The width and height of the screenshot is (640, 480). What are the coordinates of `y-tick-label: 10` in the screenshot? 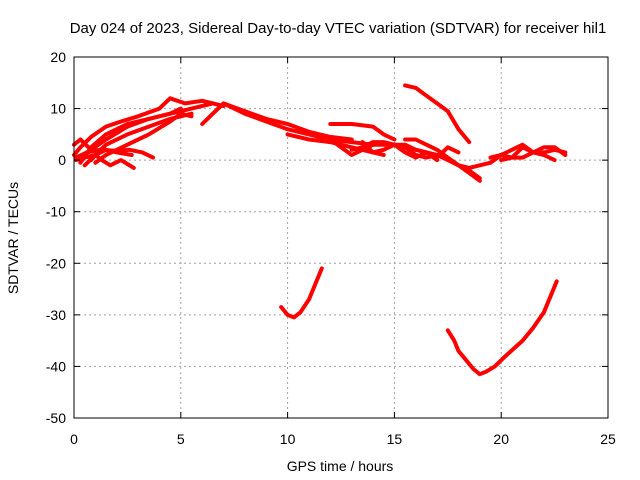 It's located at (58, 109).